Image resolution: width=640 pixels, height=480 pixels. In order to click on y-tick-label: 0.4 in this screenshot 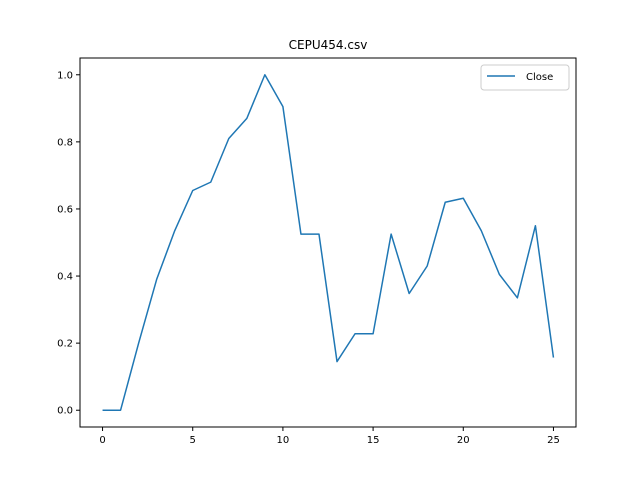, I will do `click(65, 277)`.